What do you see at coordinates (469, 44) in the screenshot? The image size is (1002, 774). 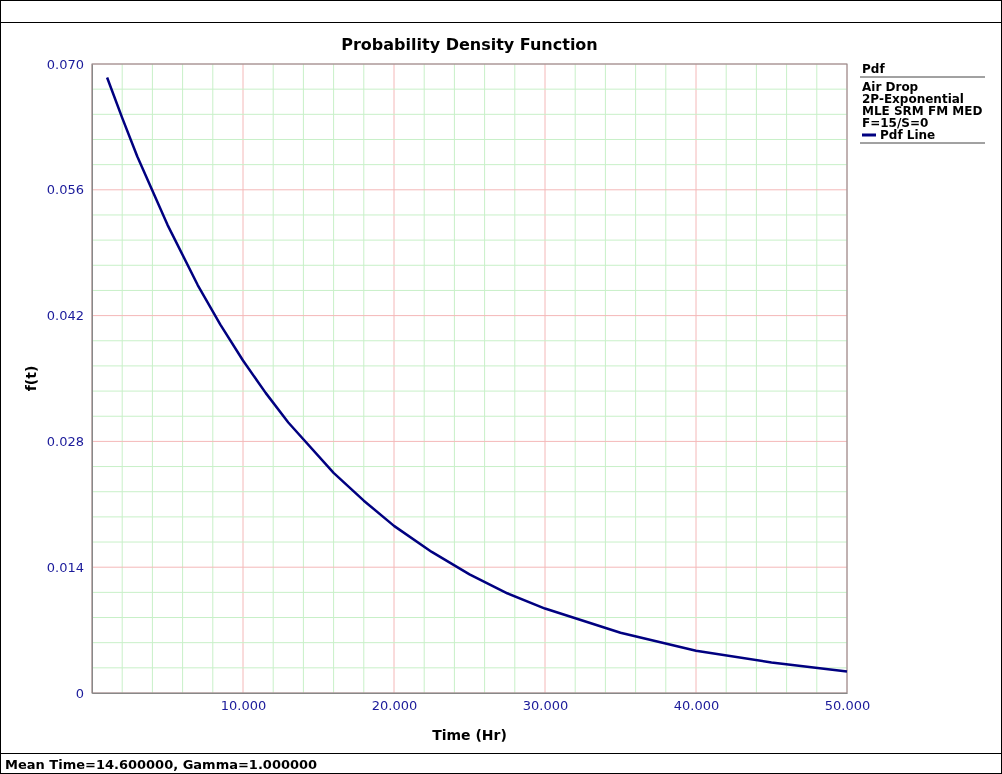 I see `chart-title: Probability Density Function` at bounding box center [469, 44].